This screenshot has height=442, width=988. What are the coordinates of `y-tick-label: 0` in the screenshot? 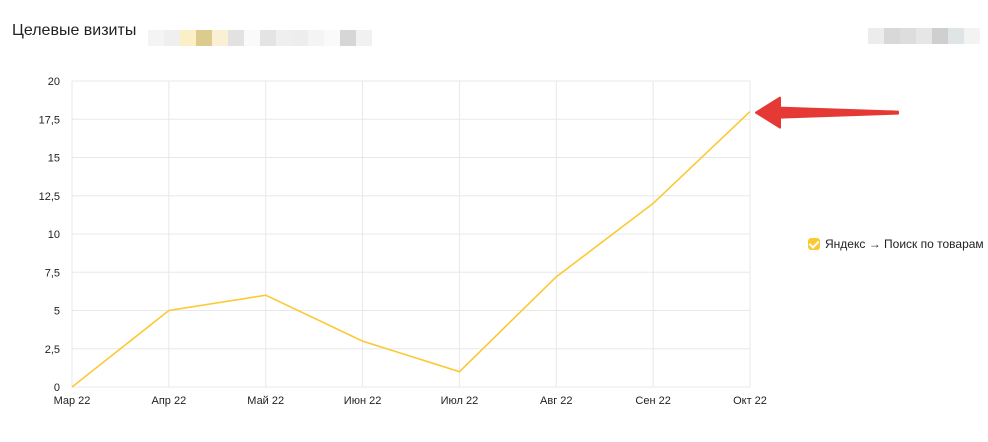 It's located at (57, 388).